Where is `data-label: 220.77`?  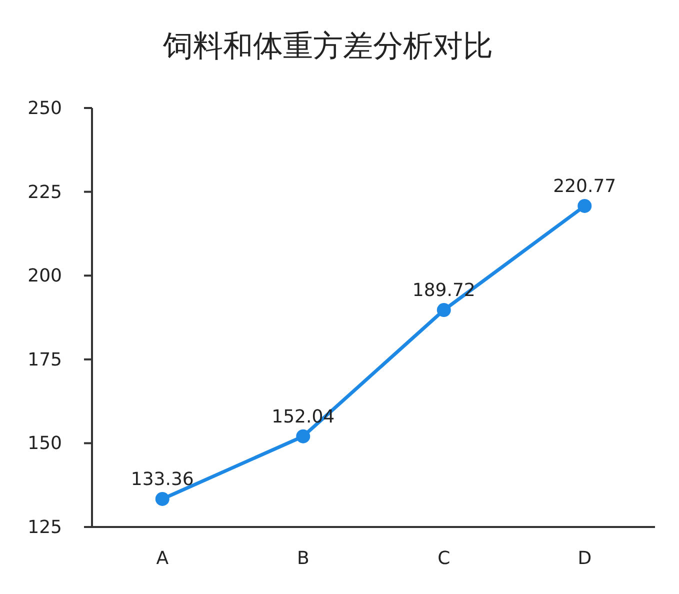
data-label: 220.77 is located at coordinates (584, 186).